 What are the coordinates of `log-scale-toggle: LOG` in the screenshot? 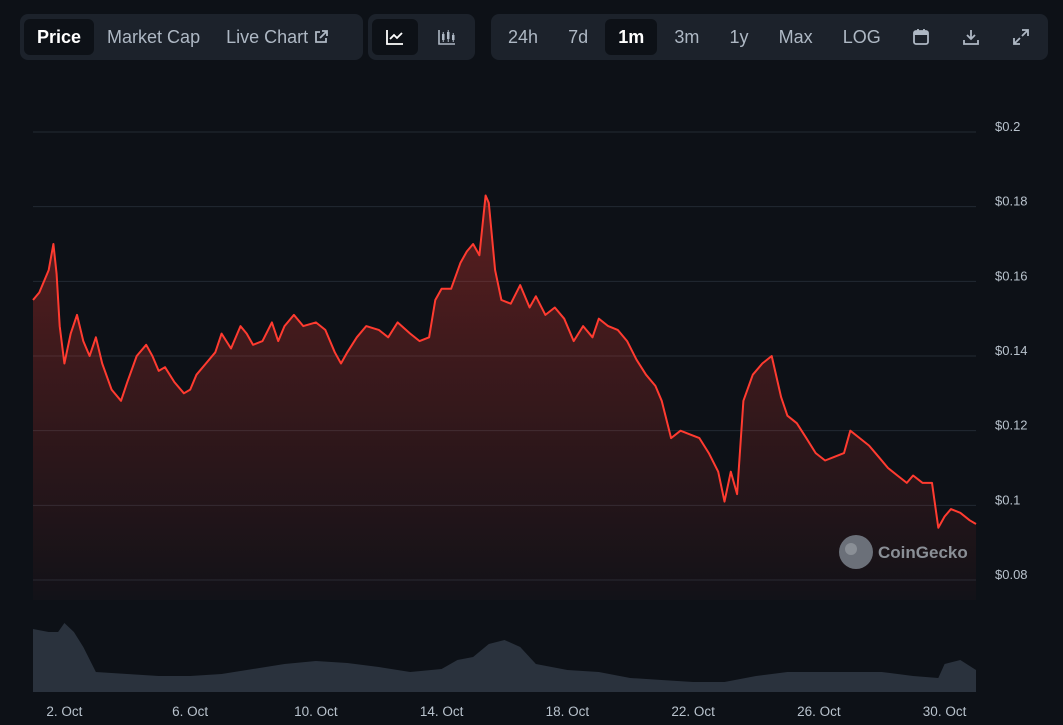 It's located at (861, 36).